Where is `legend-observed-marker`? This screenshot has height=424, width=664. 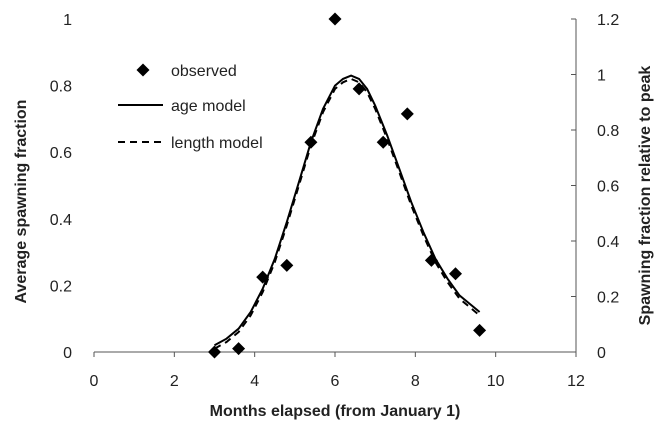 legend-observed-marker is located at coordinates (143, 70).